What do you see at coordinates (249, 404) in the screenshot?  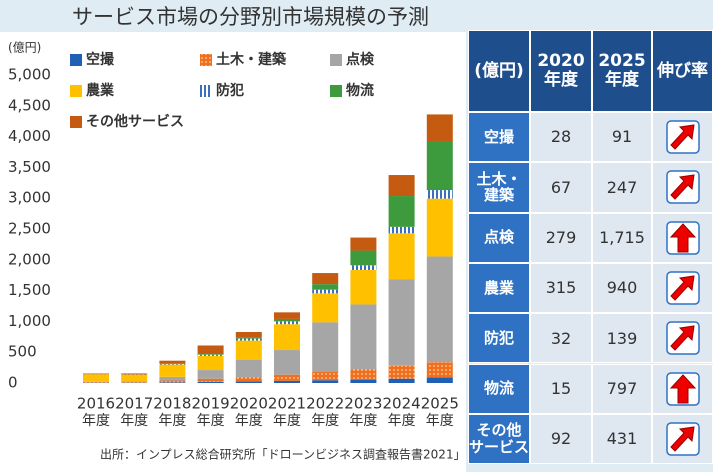 I see `x-tick-label: 2020` at bounding box center [249, 404].